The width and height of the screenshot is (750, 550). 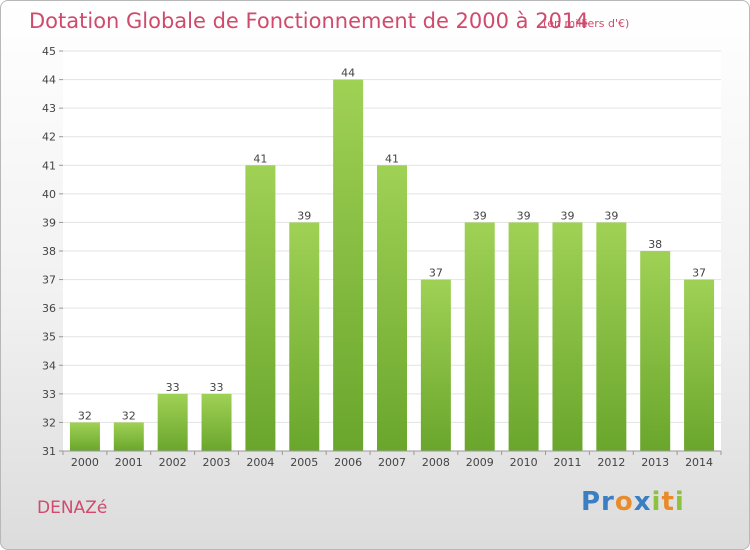 What do you see at coordinates (172, 422) in the screenshot?
I see `bar-2002` at bounding box center [172, 422].